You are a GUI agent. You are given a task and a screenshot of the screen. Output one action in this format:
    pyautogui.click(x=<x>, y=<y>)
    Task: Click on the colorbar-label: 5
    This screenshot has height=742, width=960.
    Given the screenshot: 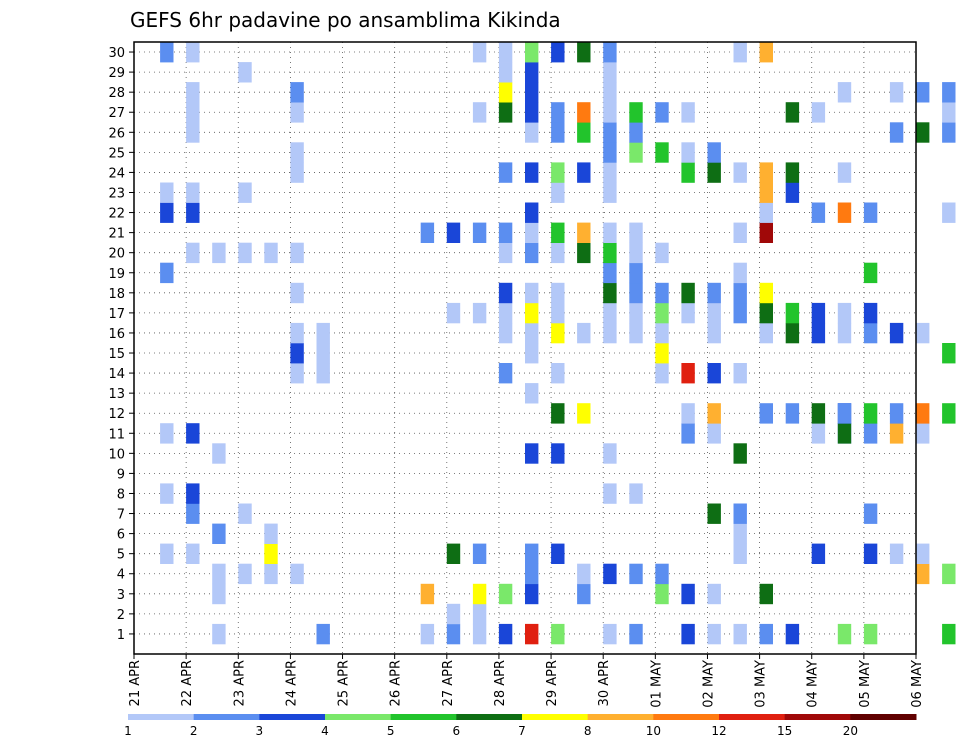 What is the action you would take?
    pyautogui.click(x=391, y=731)
    